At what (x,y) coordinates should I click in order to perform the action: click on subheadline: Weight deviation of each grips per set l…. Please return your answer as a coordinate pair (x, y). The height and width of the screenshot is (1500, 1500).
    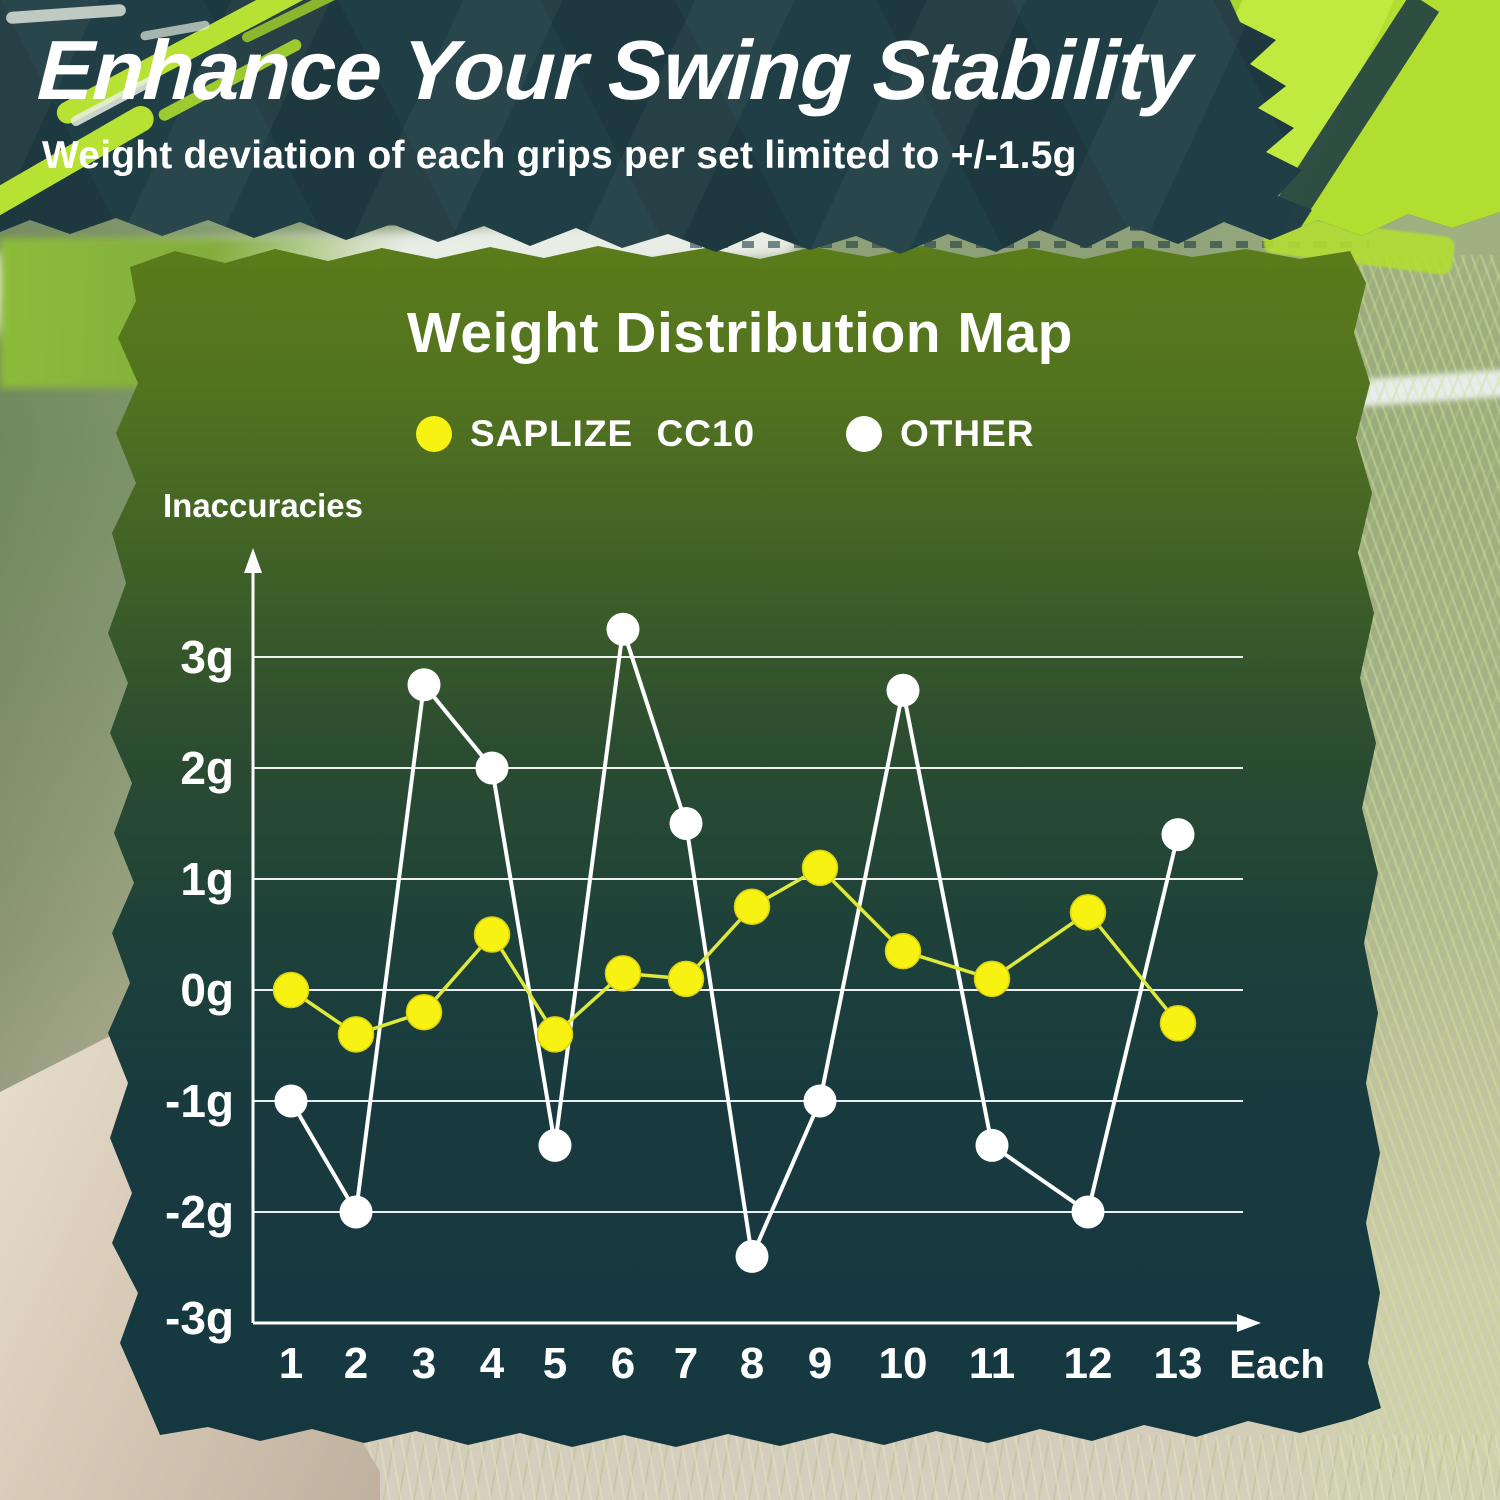
    Looking at the image, I should click on (559, 155).